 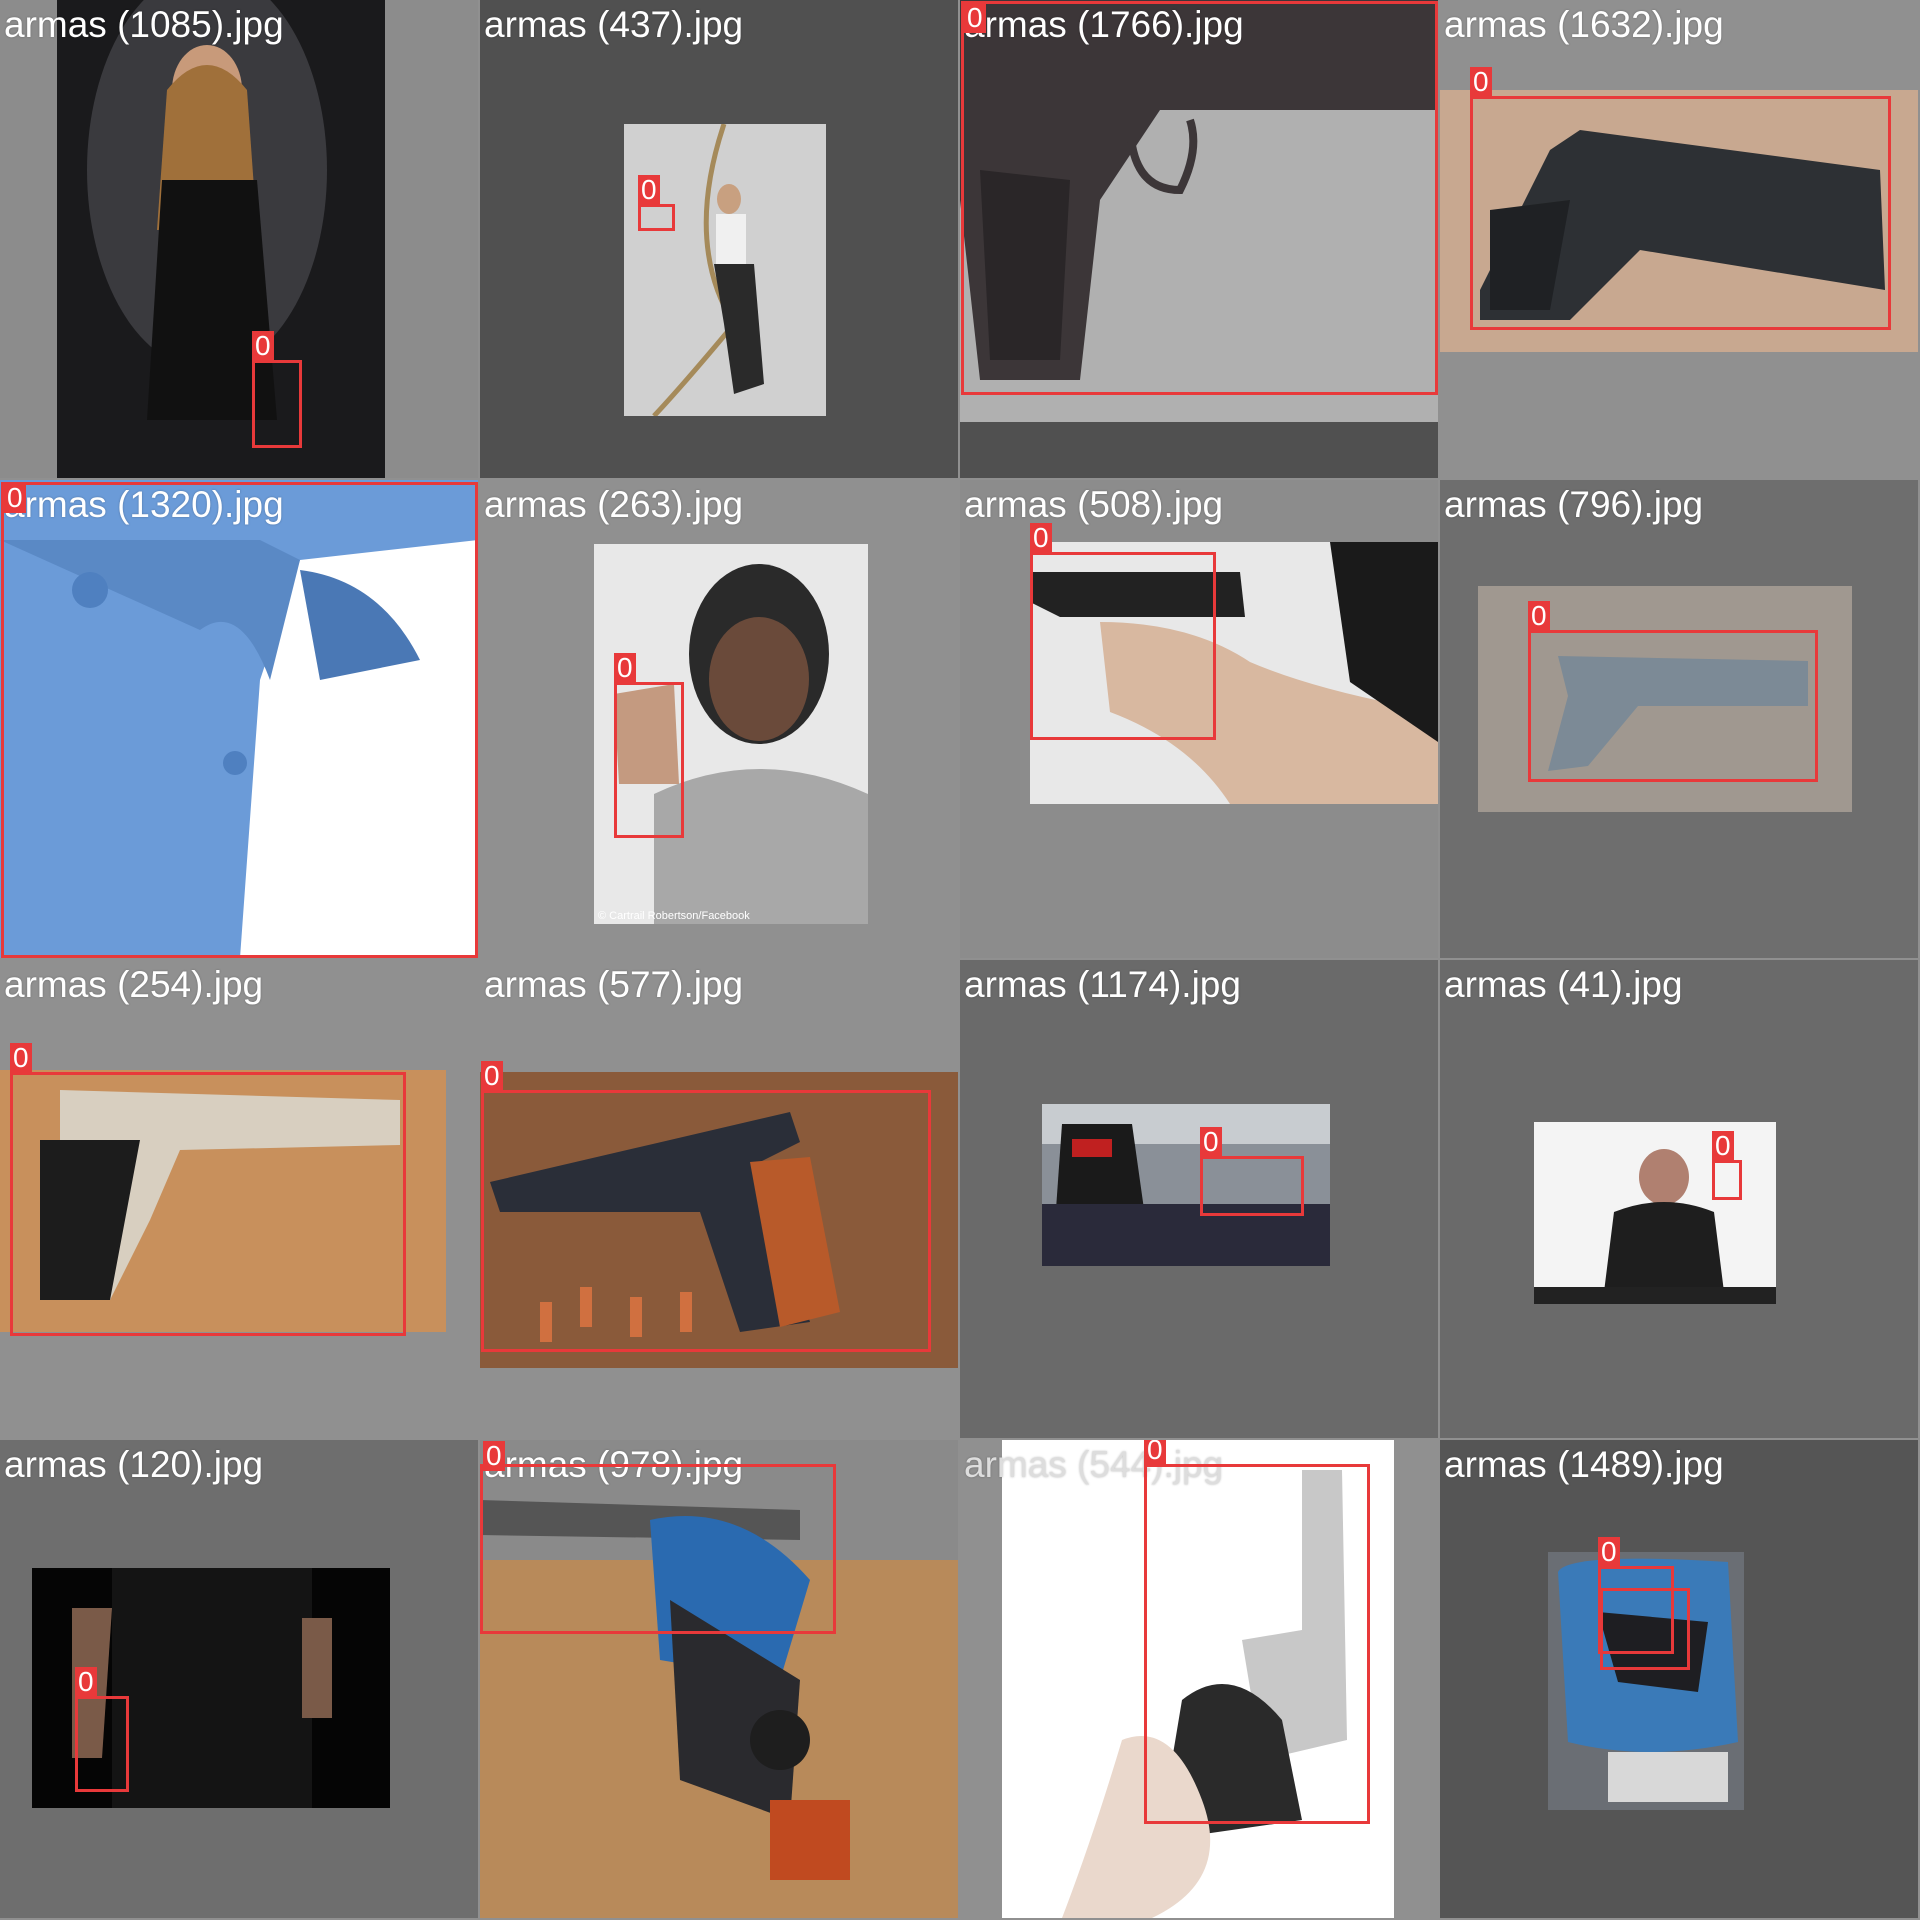 I want to click on tile-8: armas (796).jpg 0, so click(x=1679, y=719).